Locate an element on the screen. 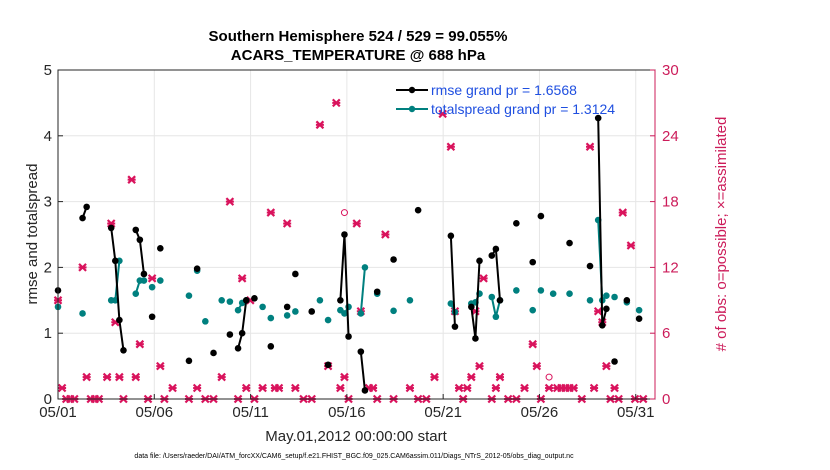  y-left-tick-label: 4 is located at coordinates (48, 136).